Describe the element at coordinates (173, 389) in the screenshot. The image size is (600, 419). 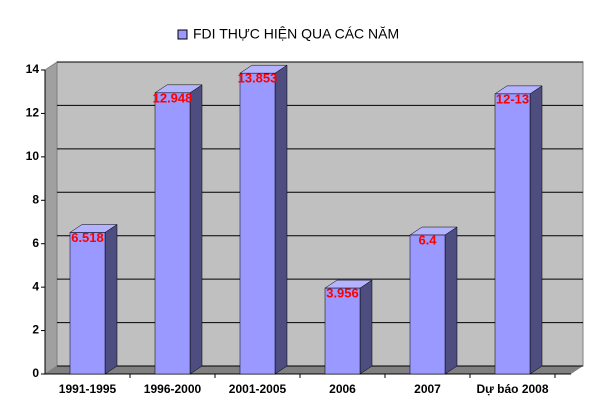
I see `x-tick-label: 1996-2000` at that location.